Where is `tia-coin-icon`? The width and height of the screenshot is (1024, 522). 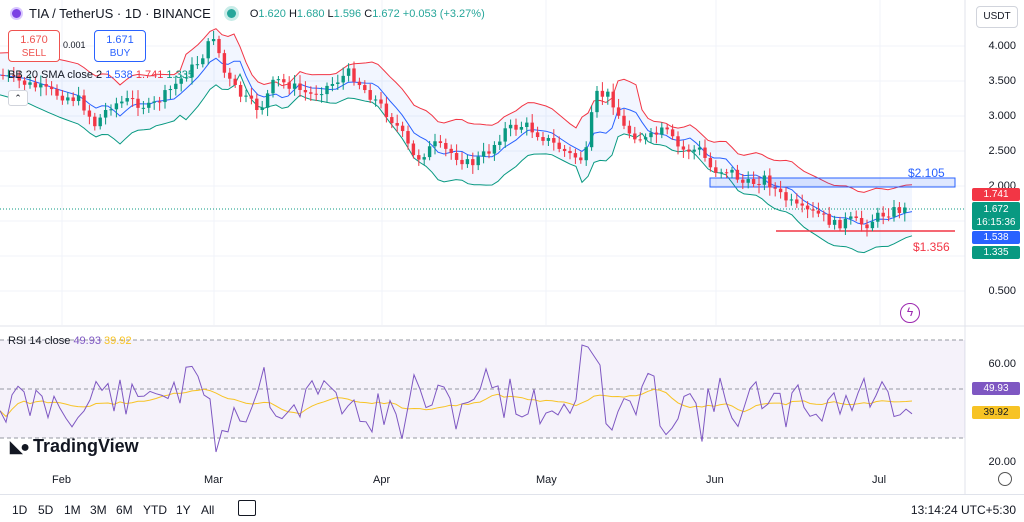
tia-coin-icon is located at coordinates (16, 13).